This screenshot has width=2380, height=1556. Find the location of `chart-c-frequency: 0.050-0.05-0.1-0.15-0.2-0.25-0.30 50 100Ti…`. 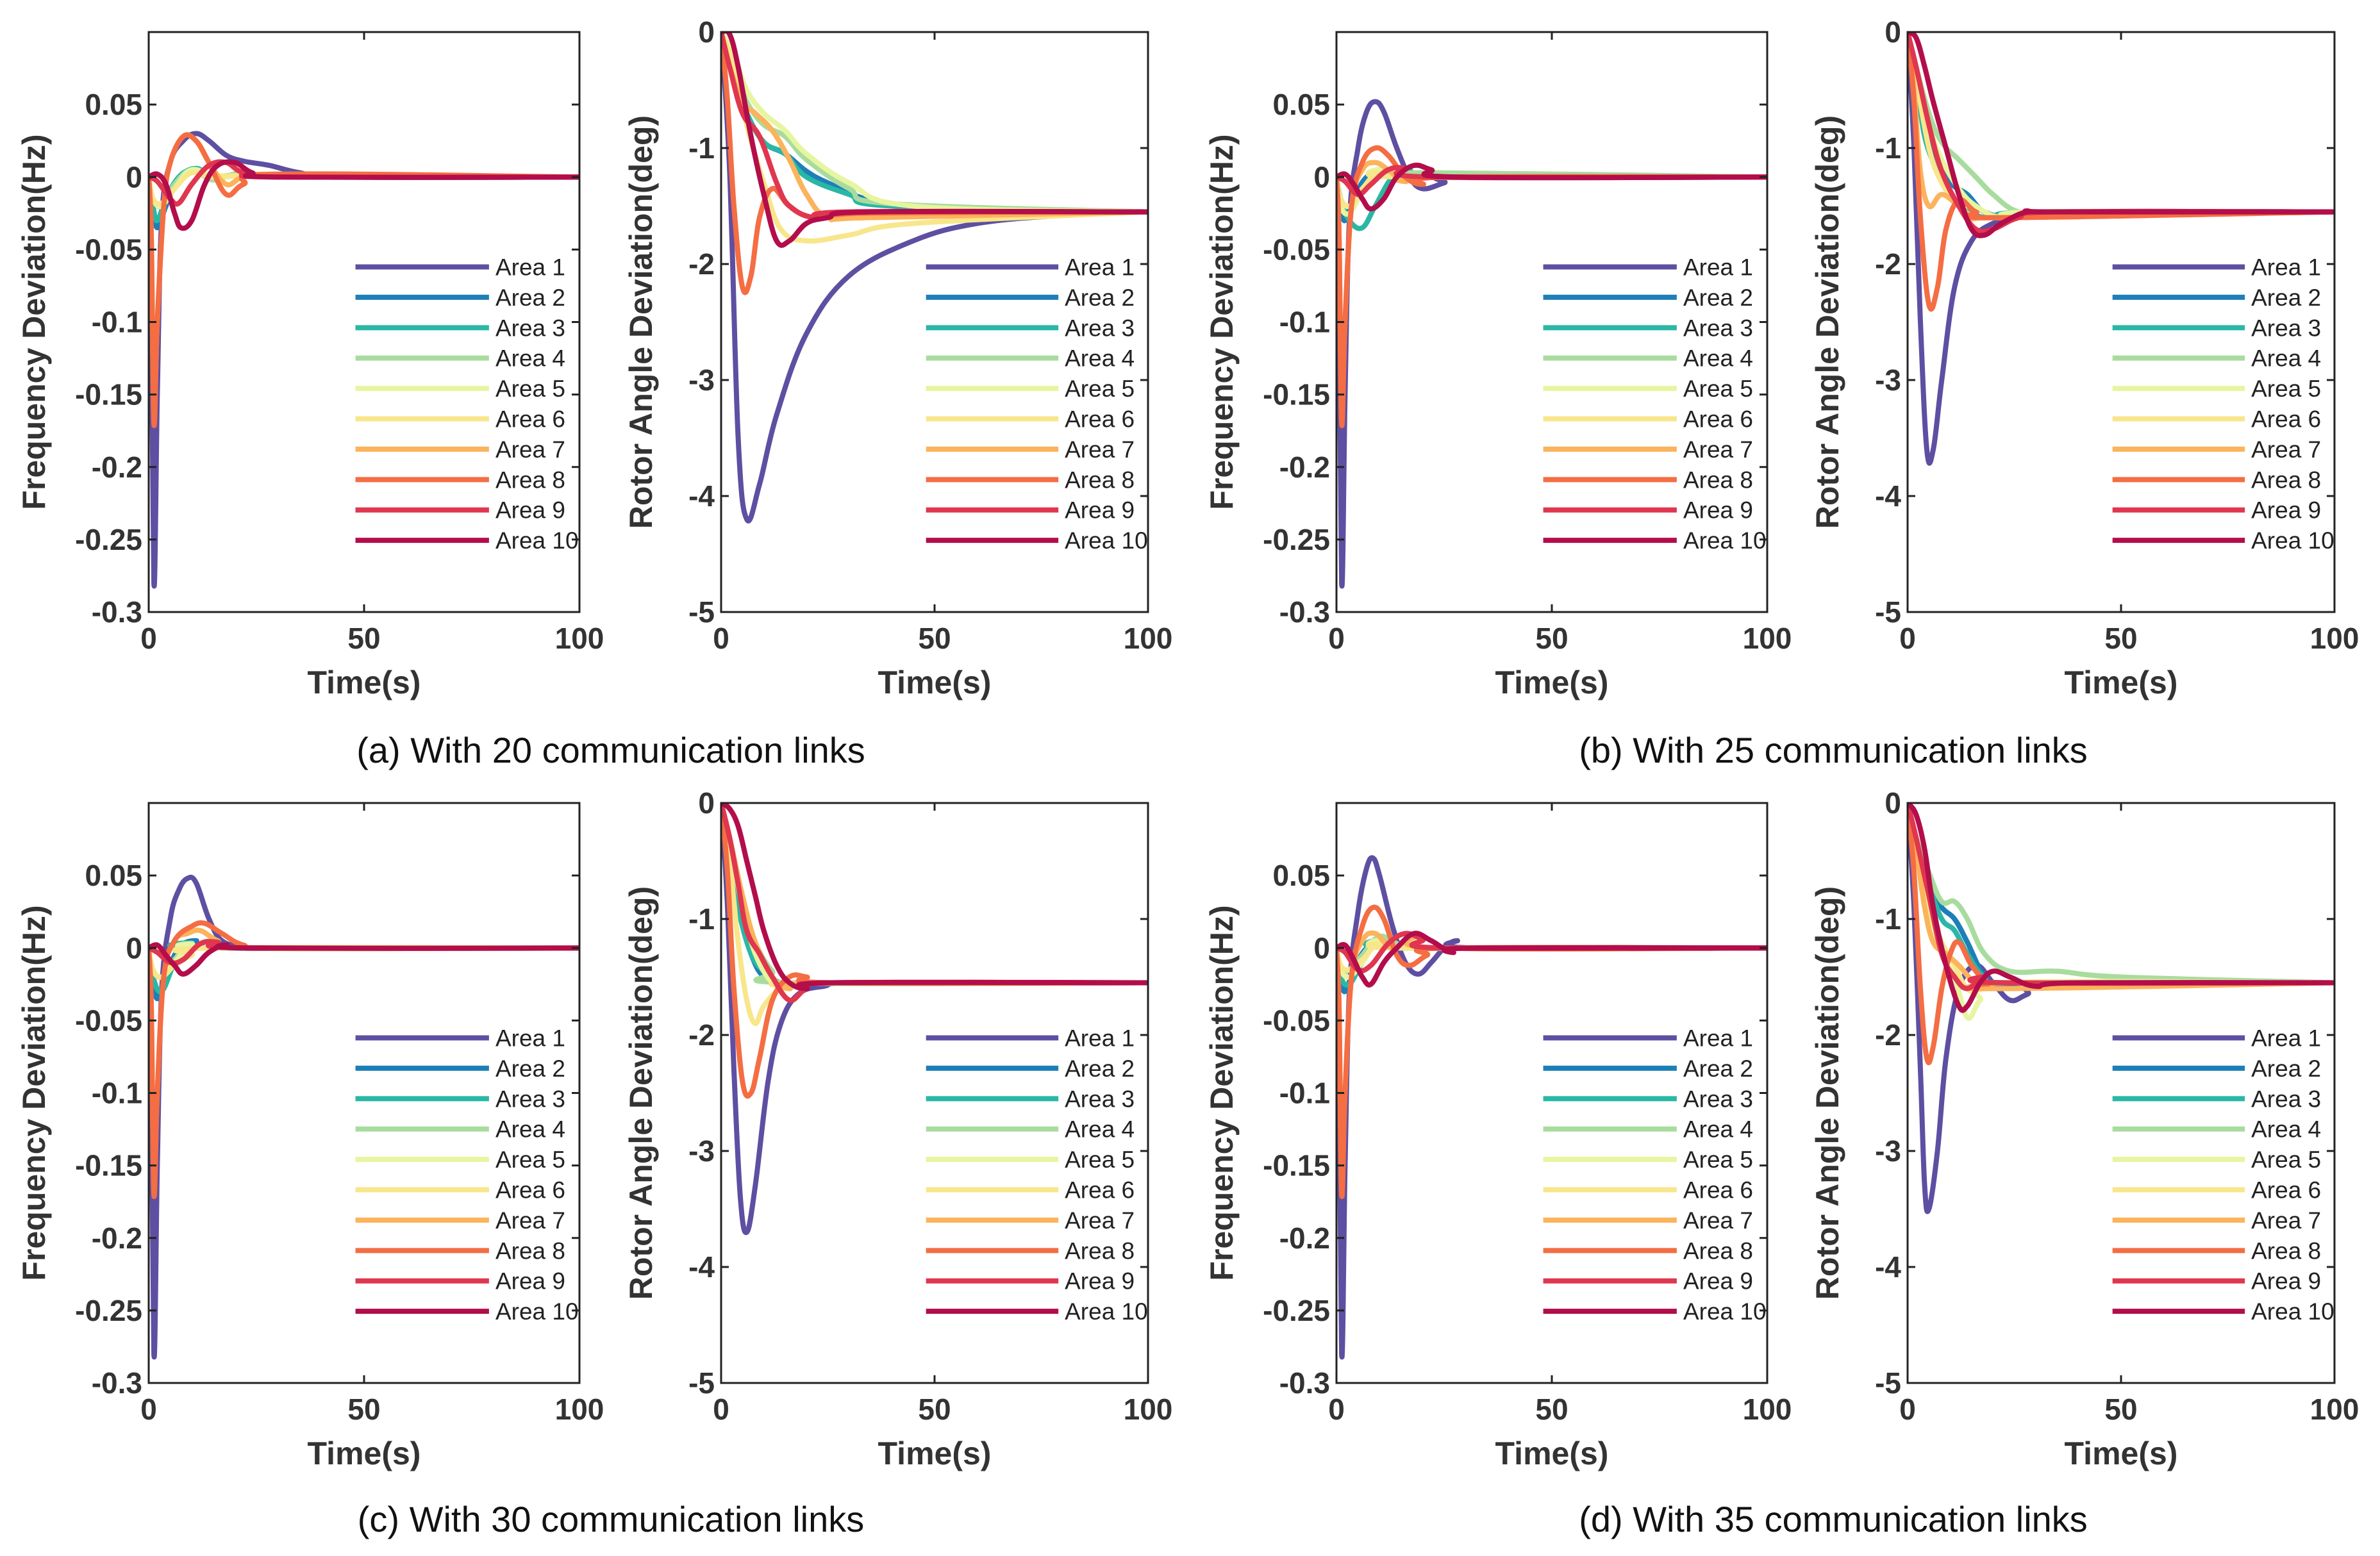

chart-c-frequency: 0.050-0.05-0.1-0.15-0.2-0.25-0.30 50 100Ti… is located at coordinates (310, 1136).